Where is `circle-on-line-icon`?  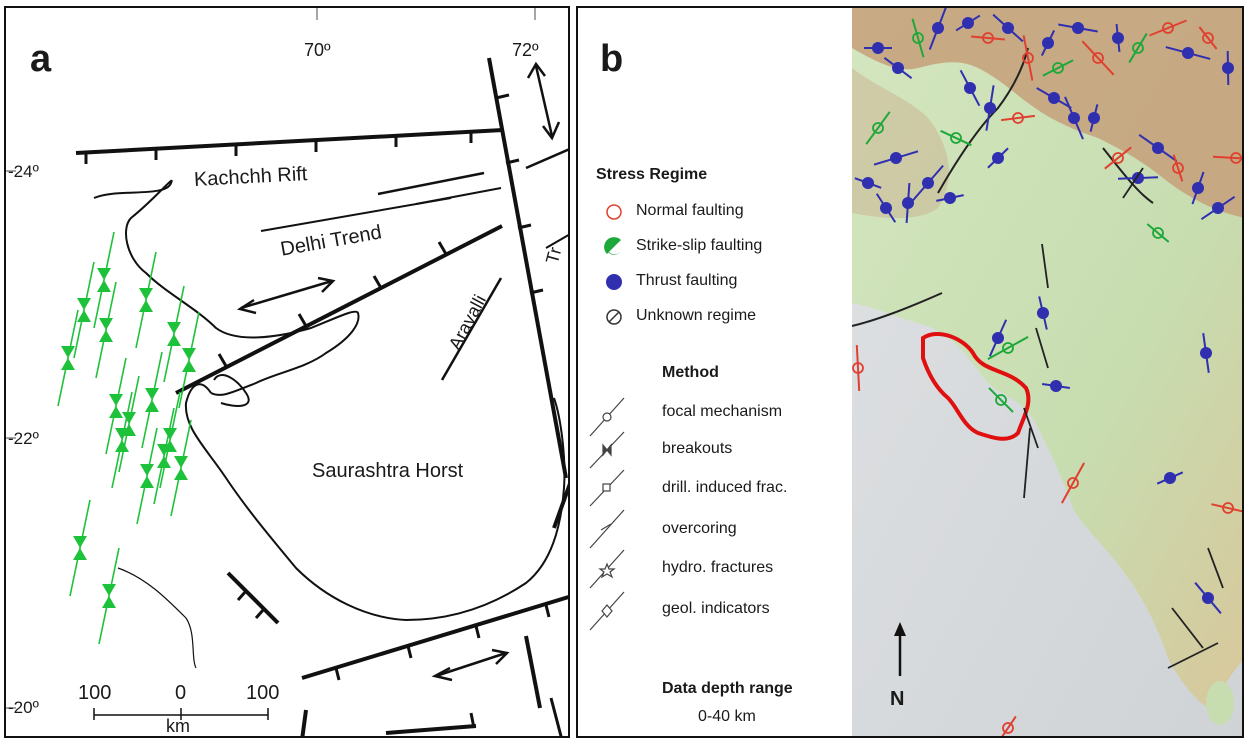 circle-on-line-icon is located at coordinates (607, 417).